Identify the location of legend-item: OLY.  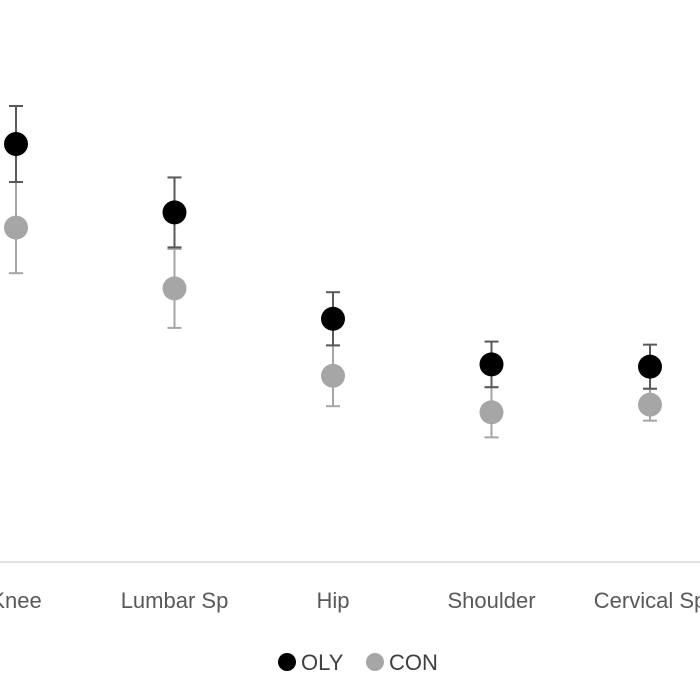
(311, 662).